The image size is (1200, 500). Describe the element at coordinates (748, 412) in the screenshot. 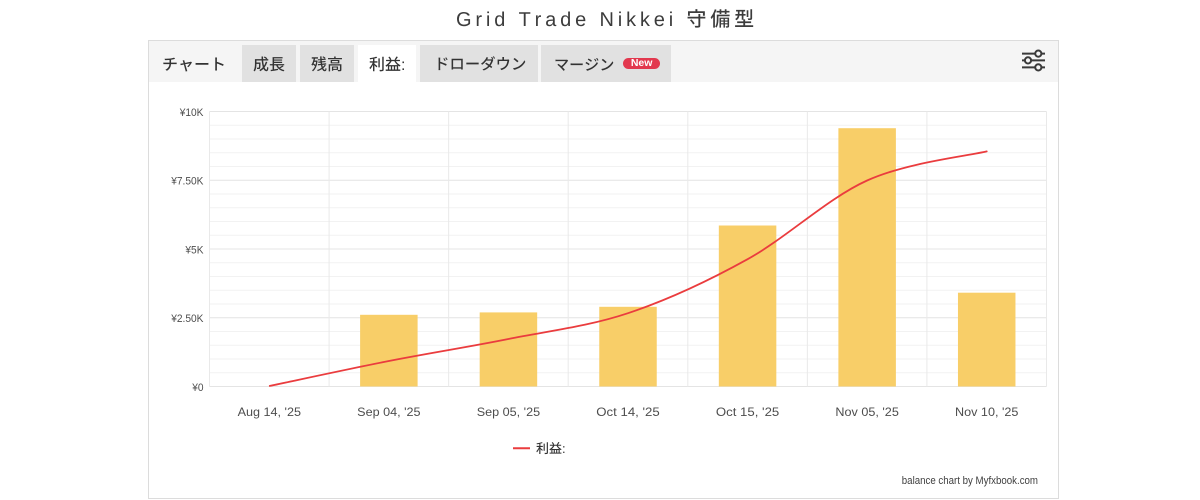

I see `svg-text: Oct 15, '25` at that location.